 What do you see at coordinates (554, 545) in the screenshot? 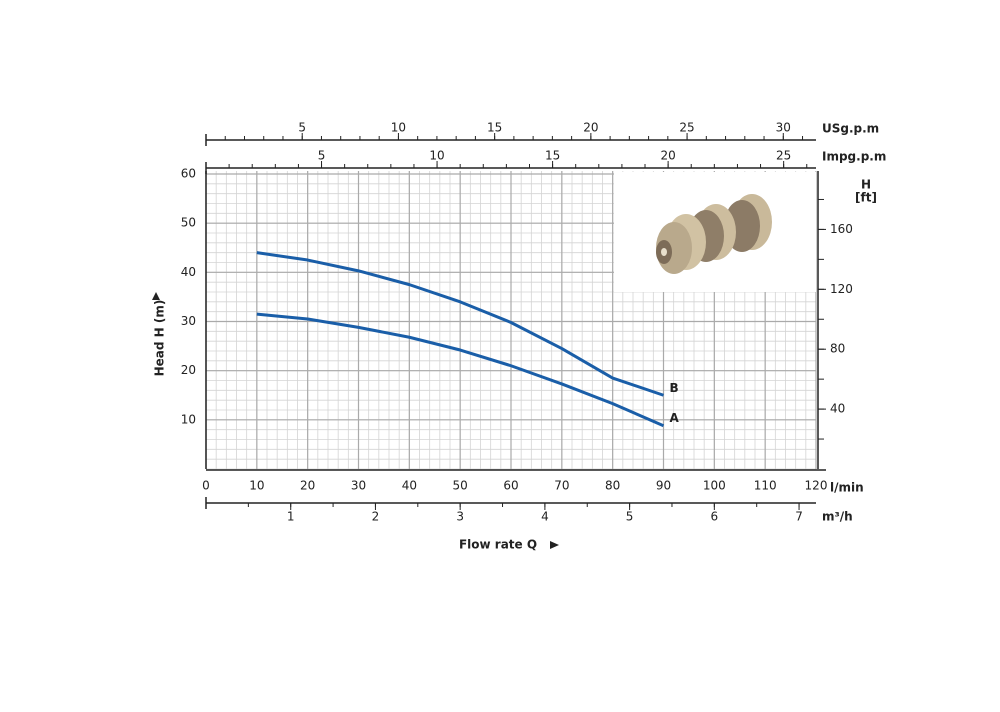
I see `arrow-right` at bounding box center [554, 545].